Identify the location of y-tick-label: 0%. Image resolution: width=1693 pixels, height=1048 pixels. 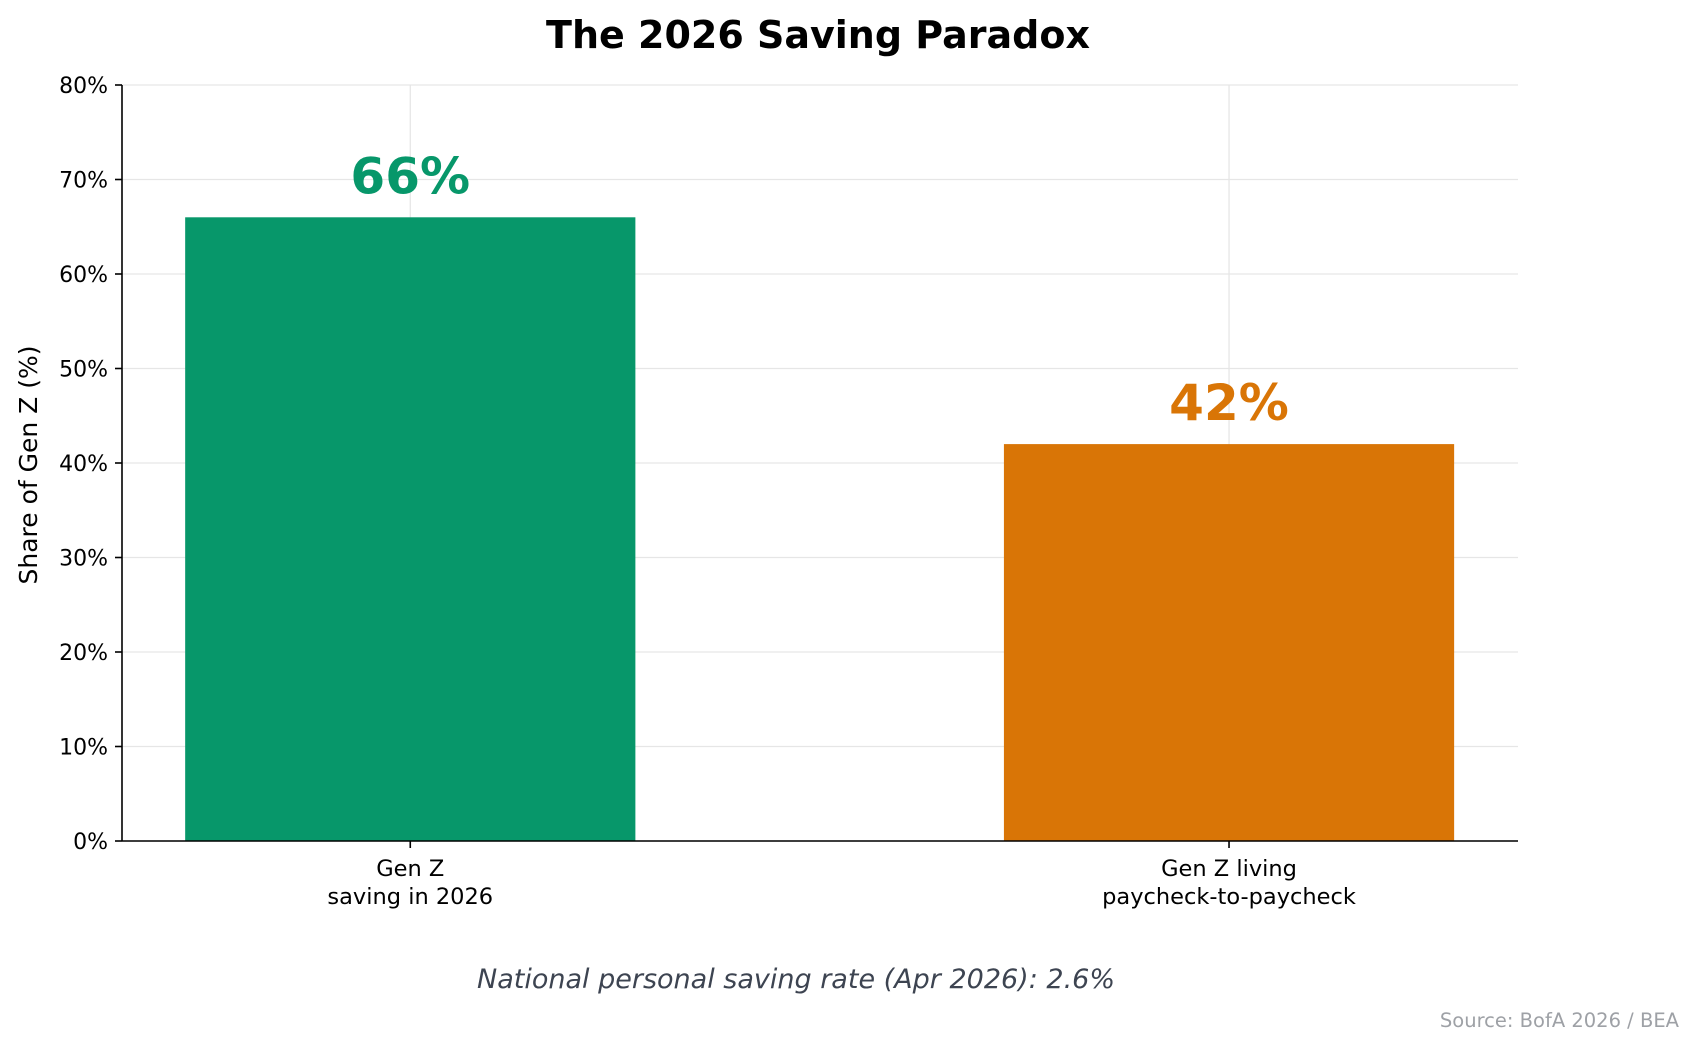
(90, 842).